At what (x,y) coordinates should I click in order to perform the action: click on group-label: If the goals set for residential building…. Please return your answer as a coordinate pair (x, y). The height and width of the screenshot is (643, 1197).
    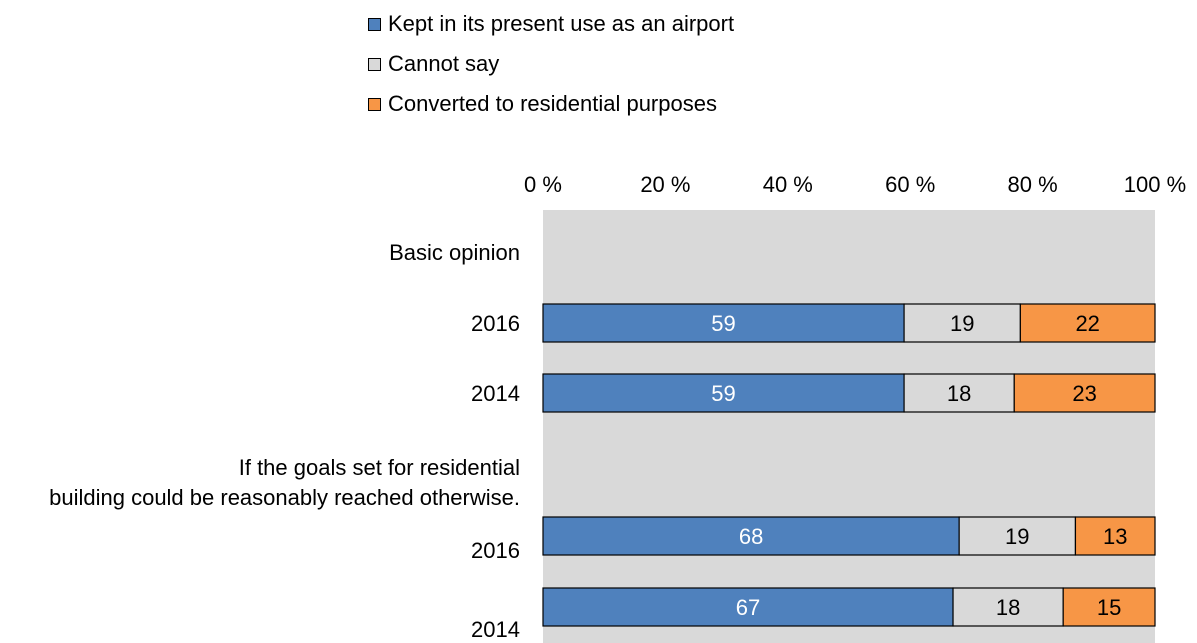
    Looking at the image, I should click on (284, 482).